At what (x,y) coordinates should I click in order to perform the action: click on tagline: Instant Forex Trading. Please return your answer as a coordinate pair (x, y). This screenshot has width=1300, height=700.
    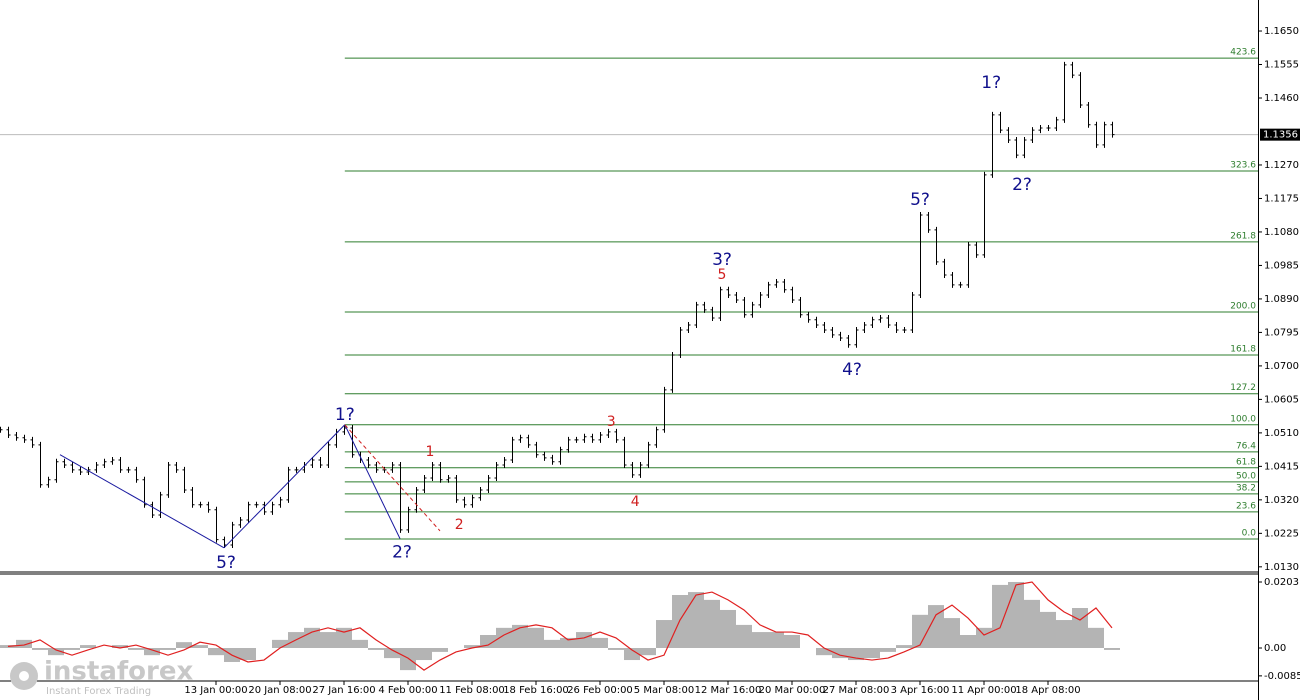
    Looking at the image, I should click on (98, 691).